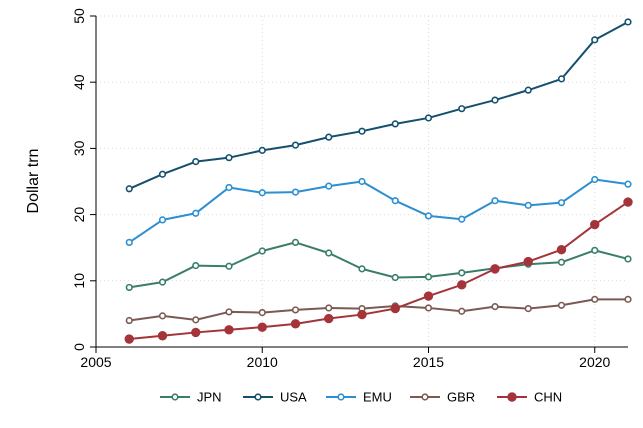 This screenshot has height=428, width=643. What do you see at coordinates (378, 265) in the screenshot?
I see `series-jpn` at bounding box center [378, 265].